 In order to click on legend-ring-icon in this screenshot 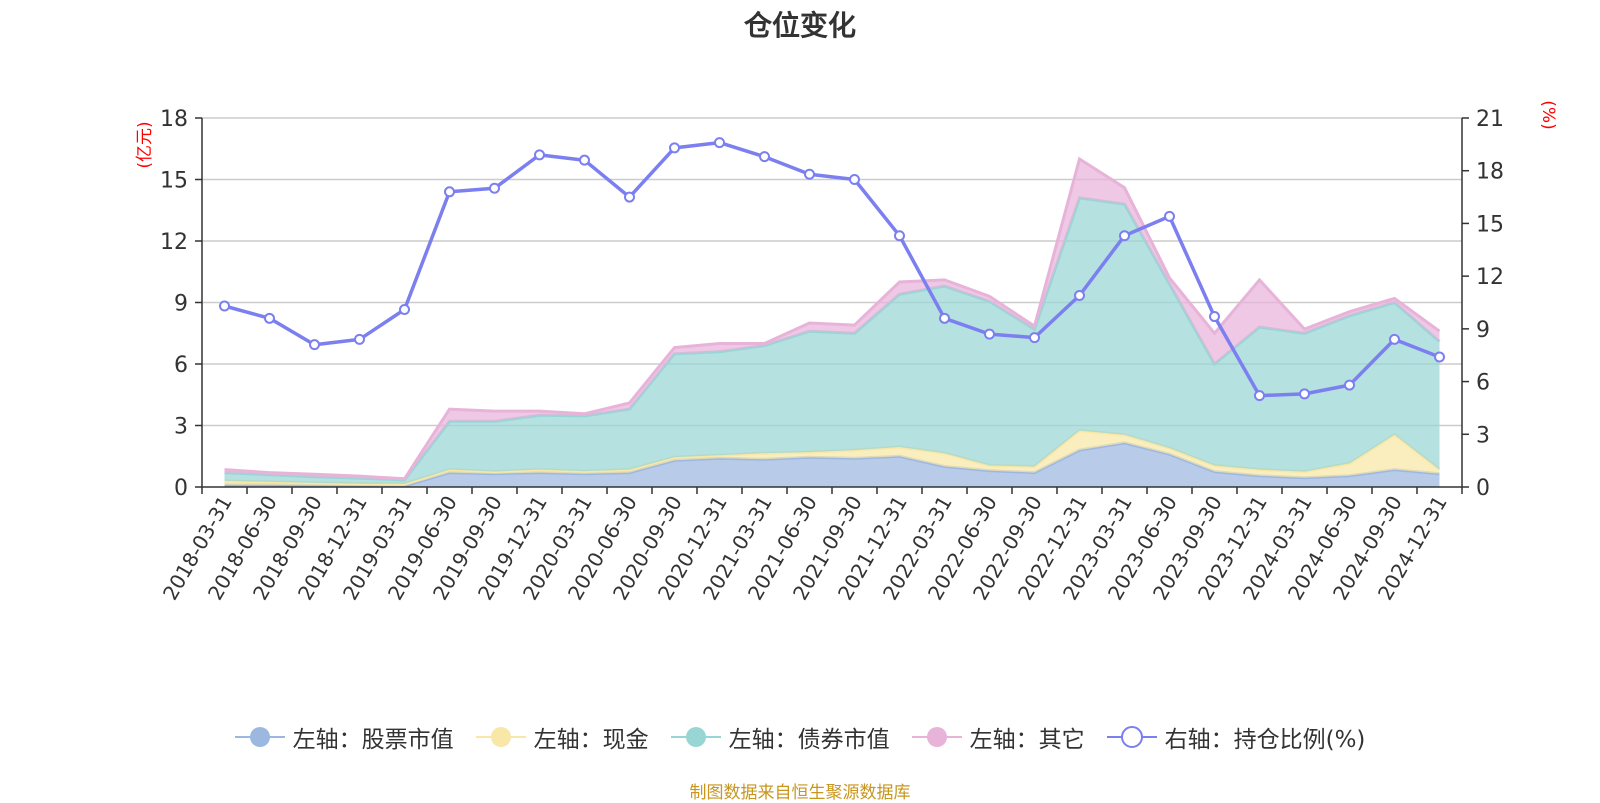, I will do `click(1131, 737)`.